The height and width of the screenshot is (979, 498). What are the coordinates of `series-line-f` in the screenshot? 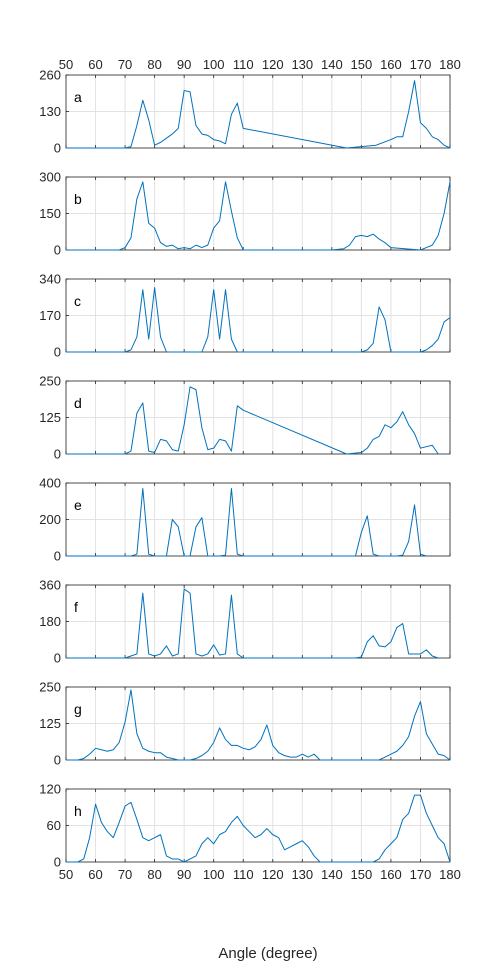 It's located at (252, 623).